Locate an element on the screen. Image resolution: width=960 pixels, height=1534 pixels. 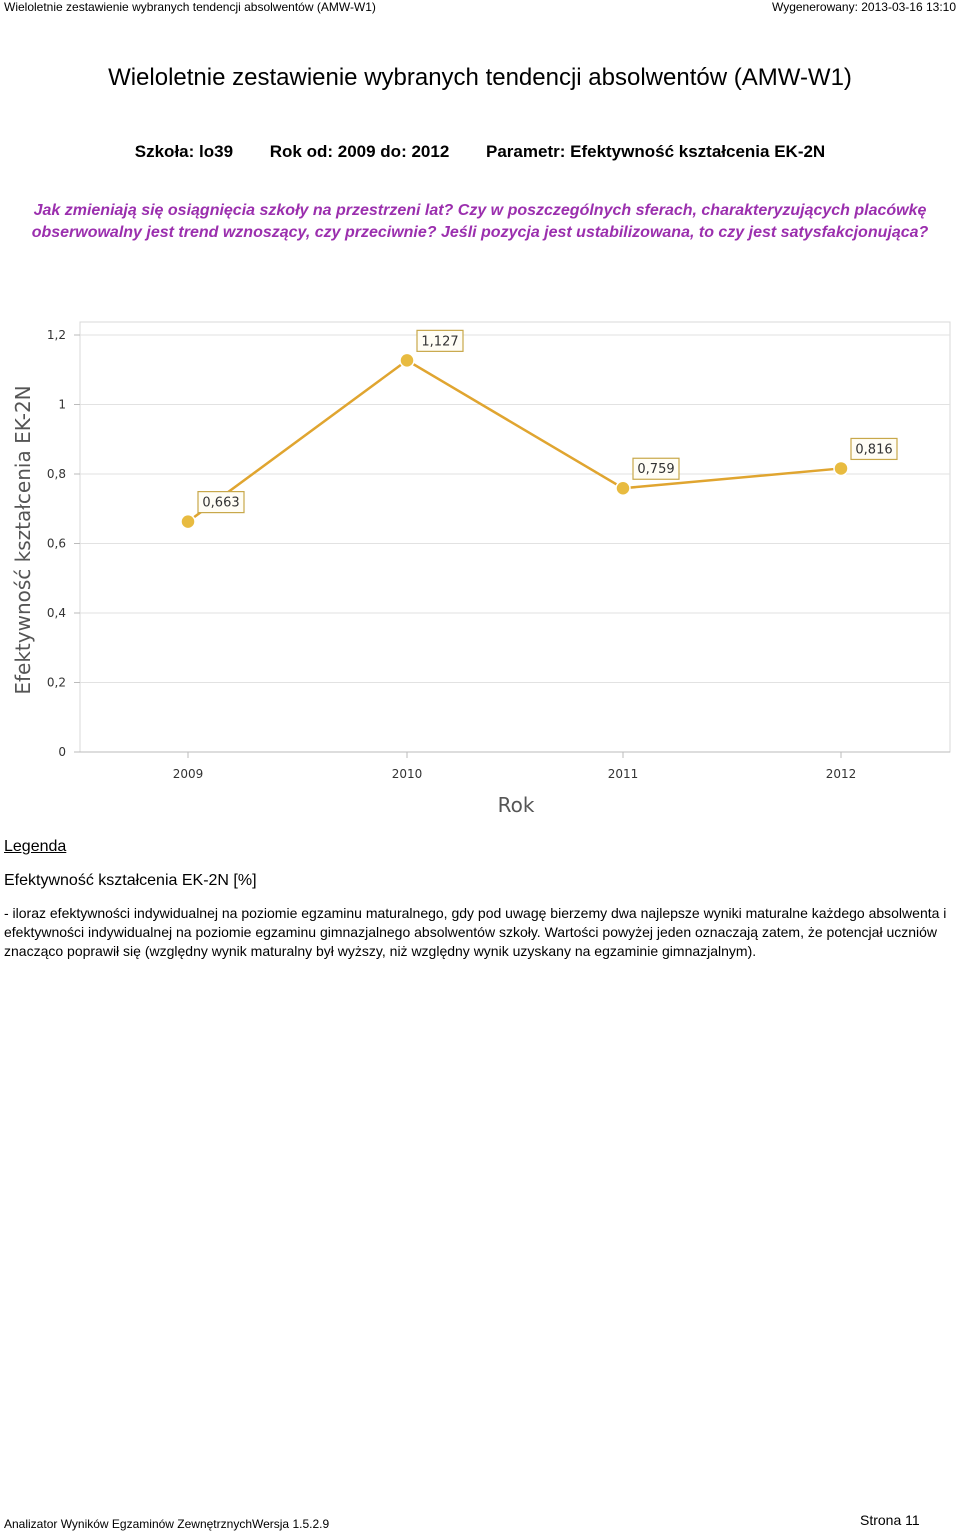
y-tick-label: 0,6 is located at coordinates (56, 544).